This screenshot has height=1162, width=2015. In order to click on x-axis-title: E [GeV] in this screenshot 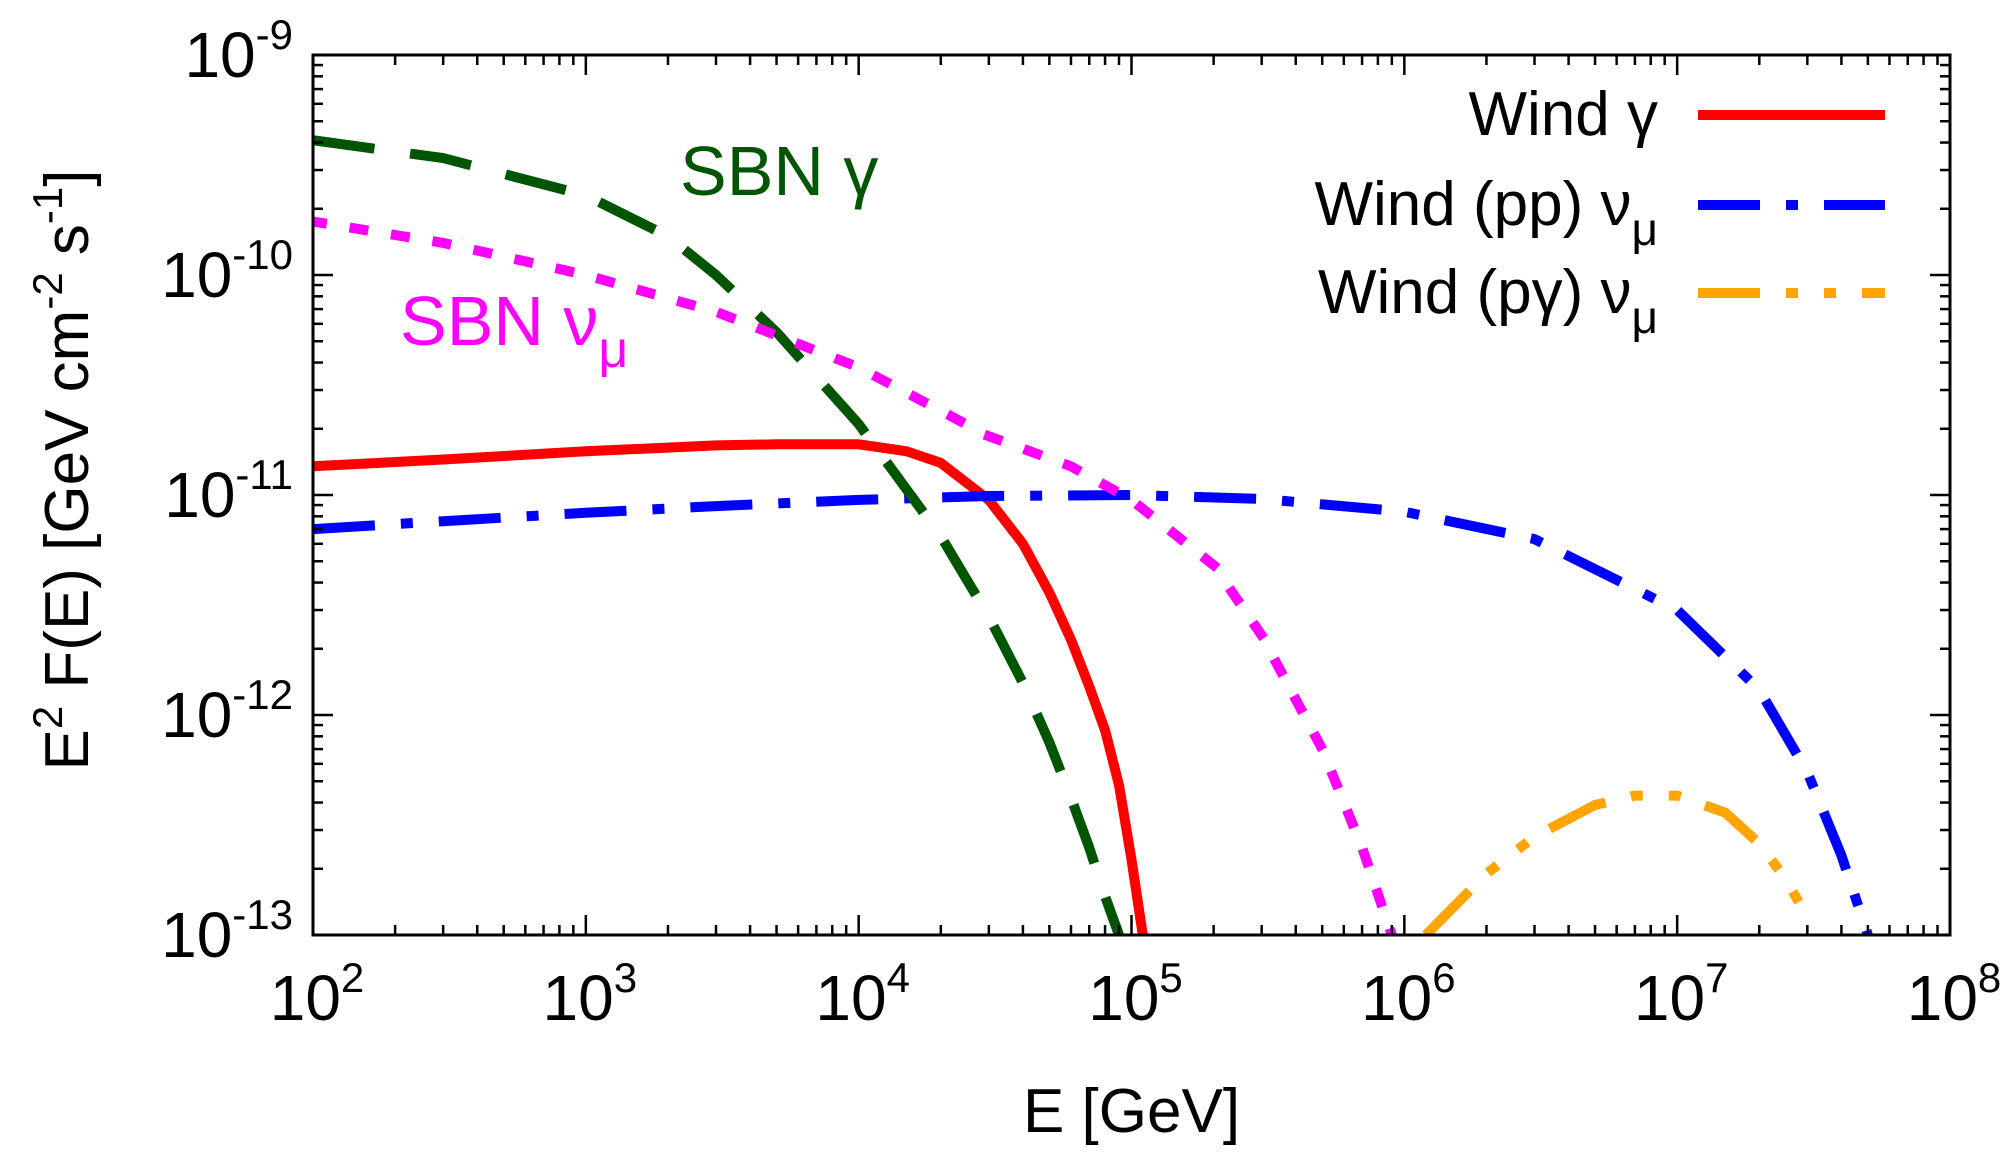, I will do `click(1131, 1111)`.